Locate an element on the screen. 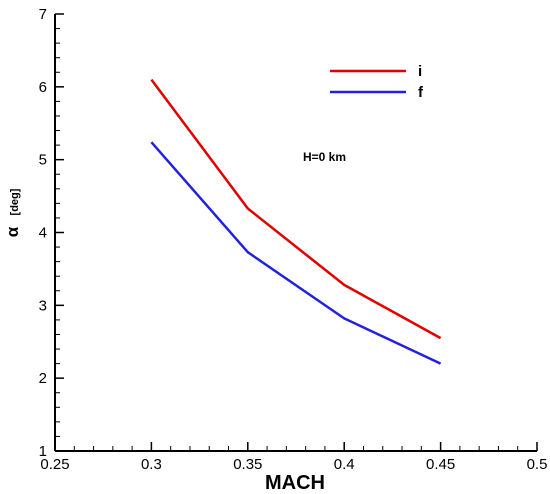 The image size is (550, 494). legend-label-f: f is located at coordinates (421, 92).